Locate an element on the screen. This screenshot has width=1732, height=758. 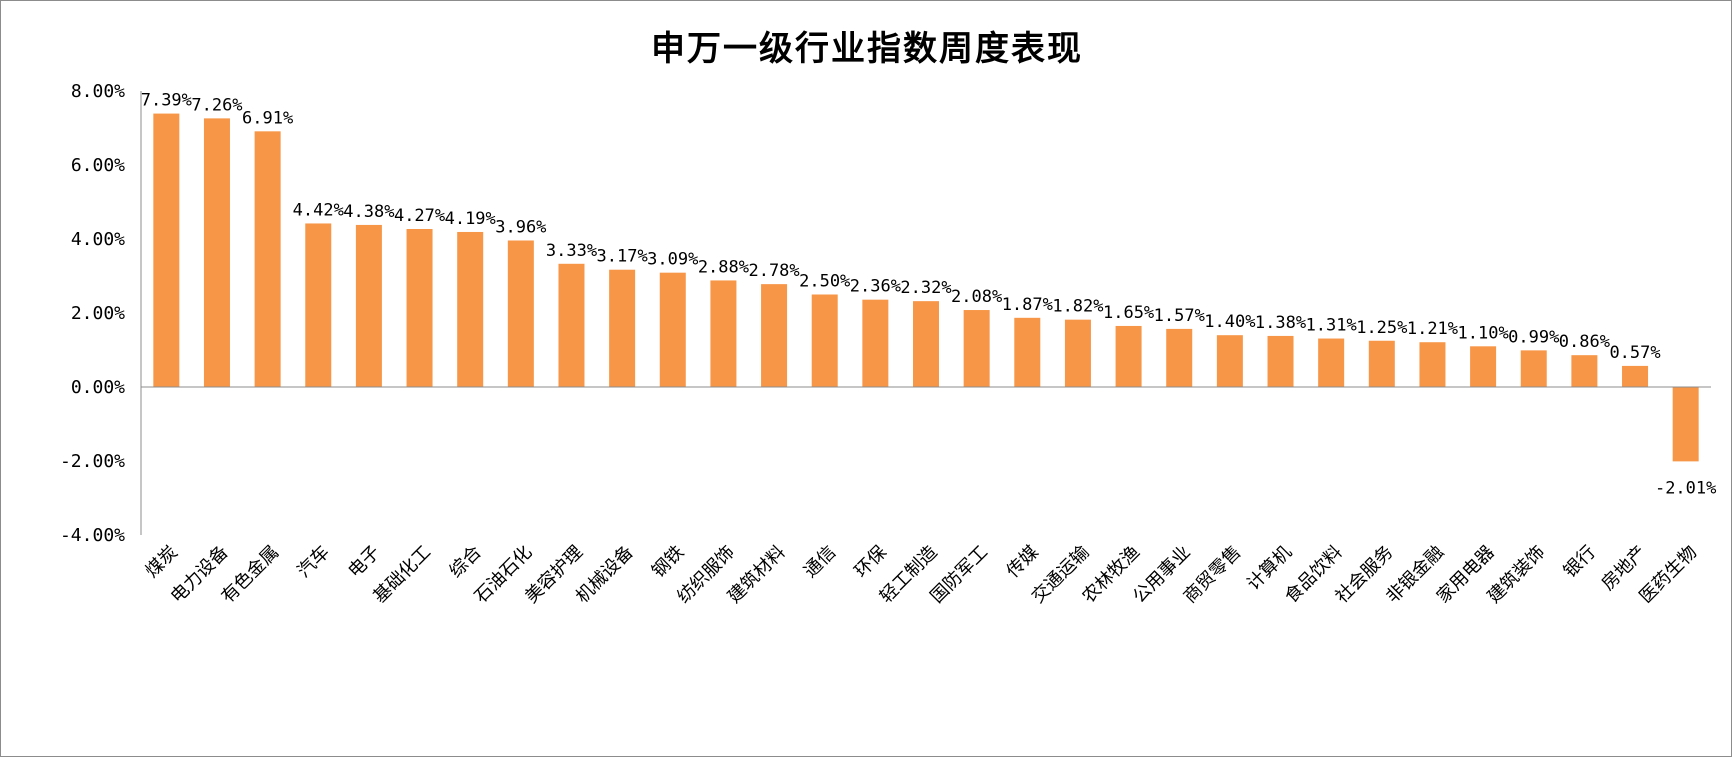
y-axis: 8.00% 6.00% 4.00% 2.00% 0.00% -2.00% -4.00% is located at coordinates (101, 313).